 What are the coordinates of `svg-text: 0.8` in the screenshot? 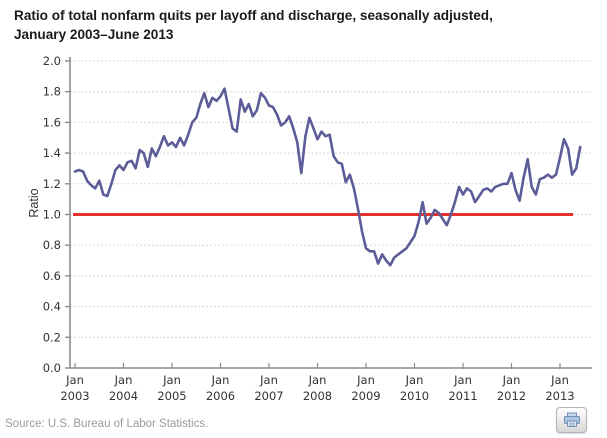 It's located at (52, 245).